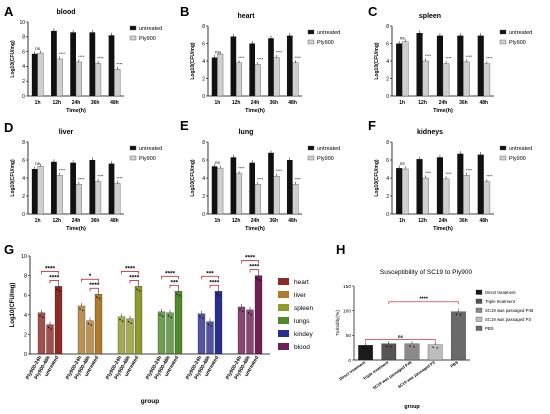 The image size is (550, 414). Describe the element at coordinates (387, 215) in the screenshot. I see `f-y-tick-label: 0` at that location.